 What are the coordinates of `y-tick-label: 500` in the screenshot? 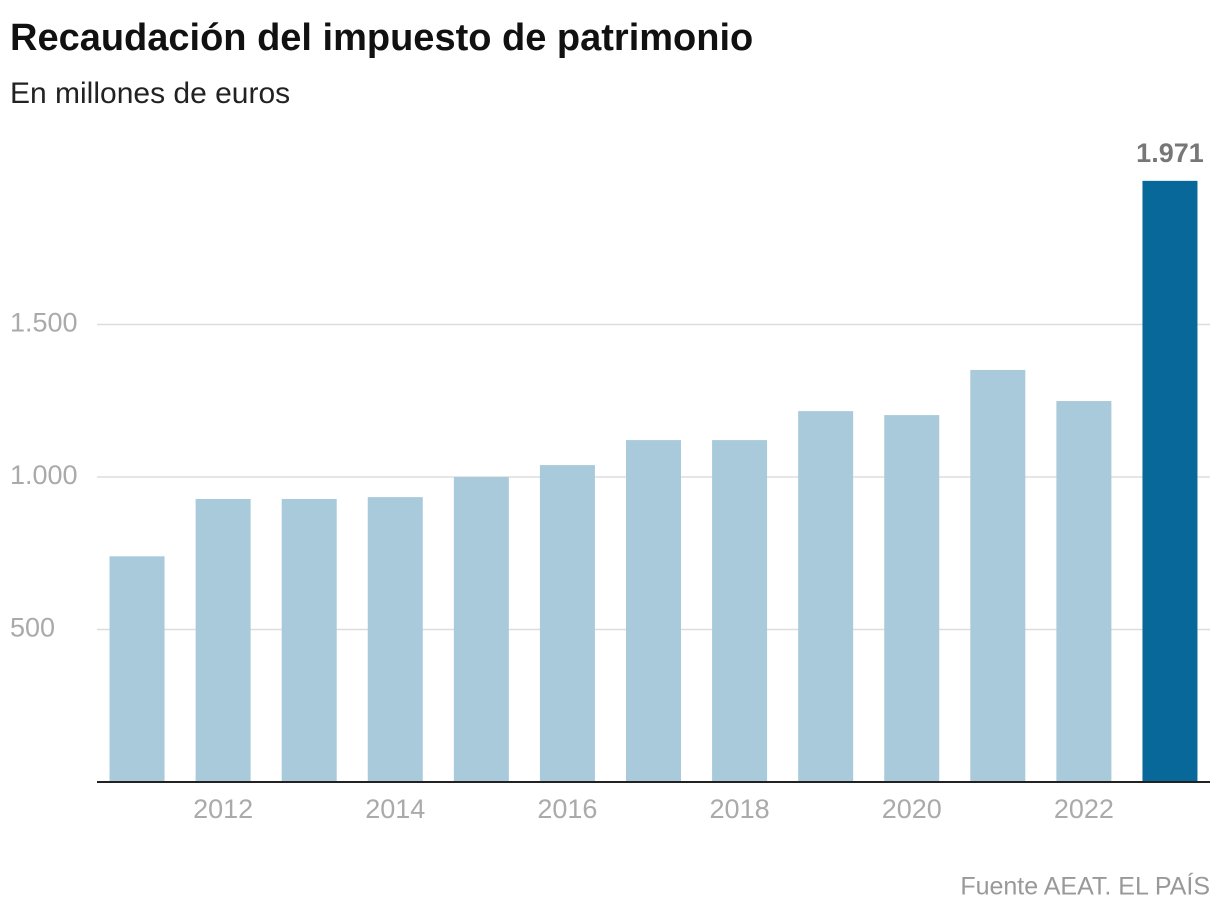 It's located at (32, 628).